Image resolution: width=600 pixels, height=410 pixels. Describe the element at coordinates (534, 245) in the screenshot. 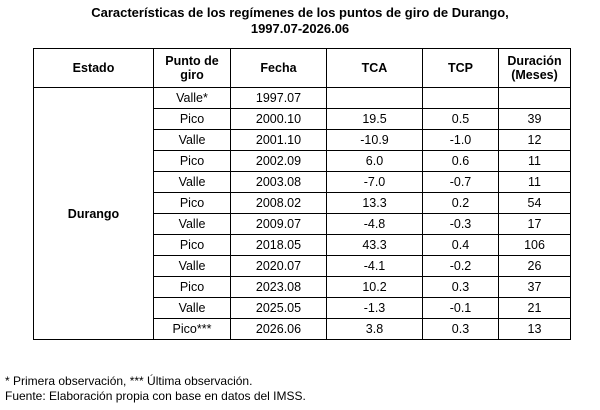

I see `cell-duracion: 106` at that location.